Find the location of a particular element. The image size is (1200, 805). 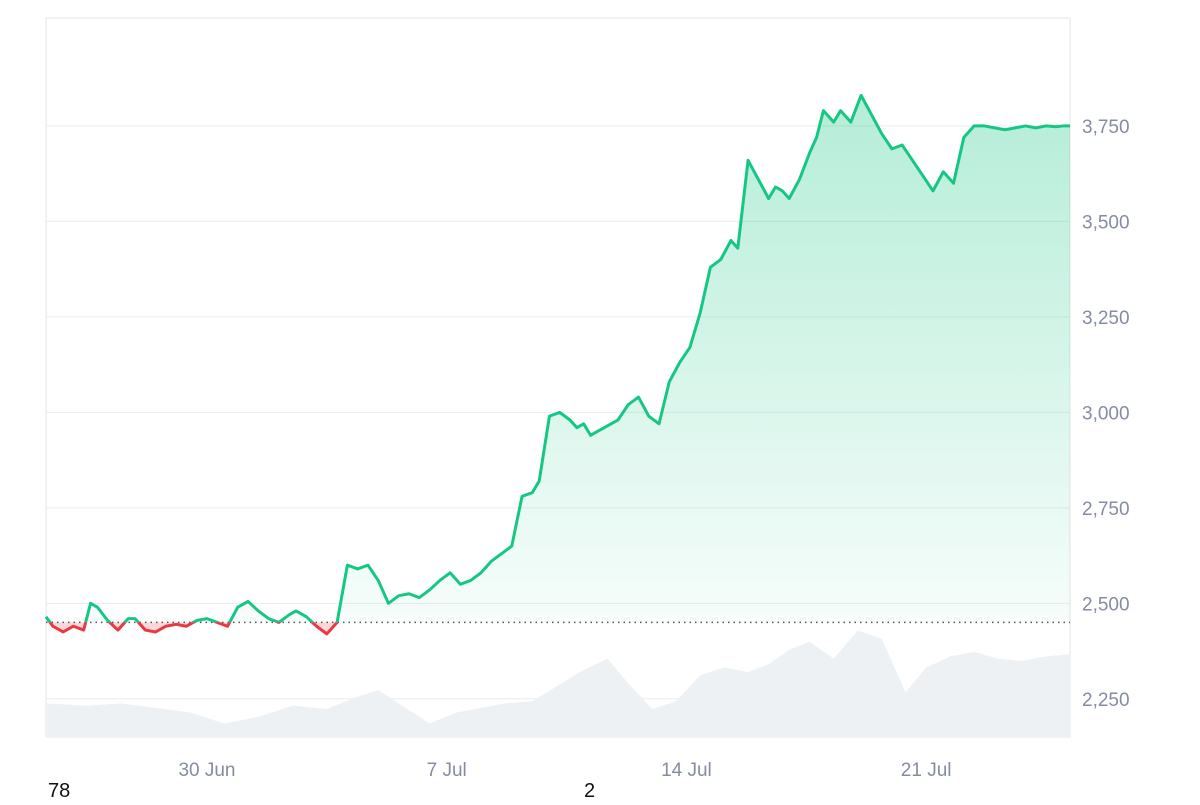

x-tick-label: 14 Jul is located at coordinates (686, 770).